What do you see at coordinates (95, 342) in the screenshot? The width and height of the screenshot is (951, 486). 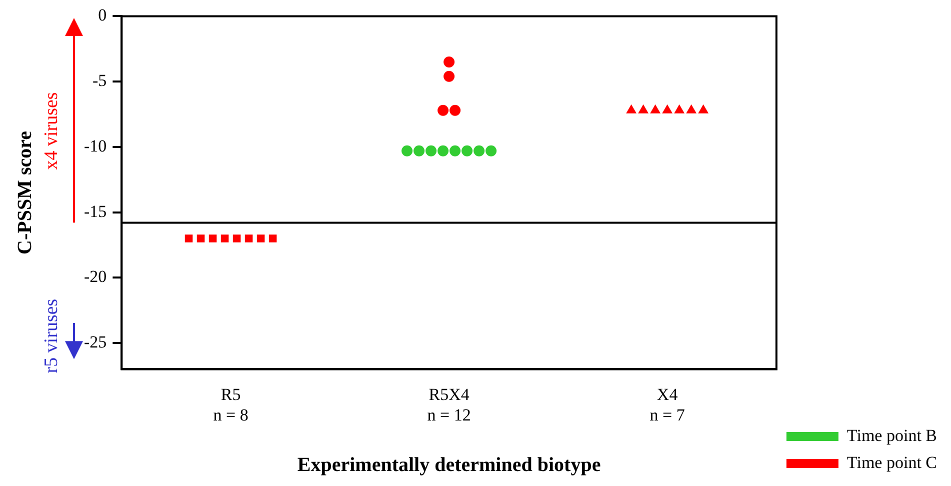 I see `y-tick-label: -25` at bounding box center [95, 342].